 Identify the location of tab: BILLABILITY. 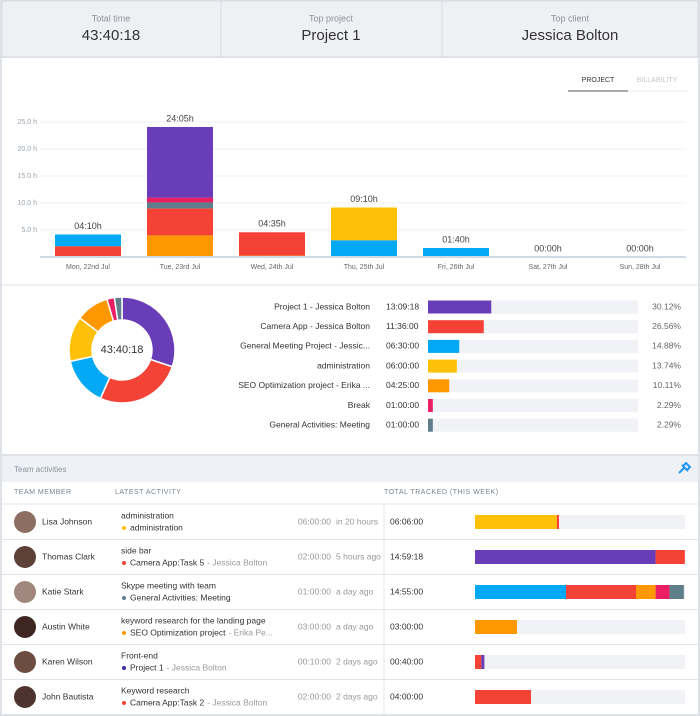
(657, 80).